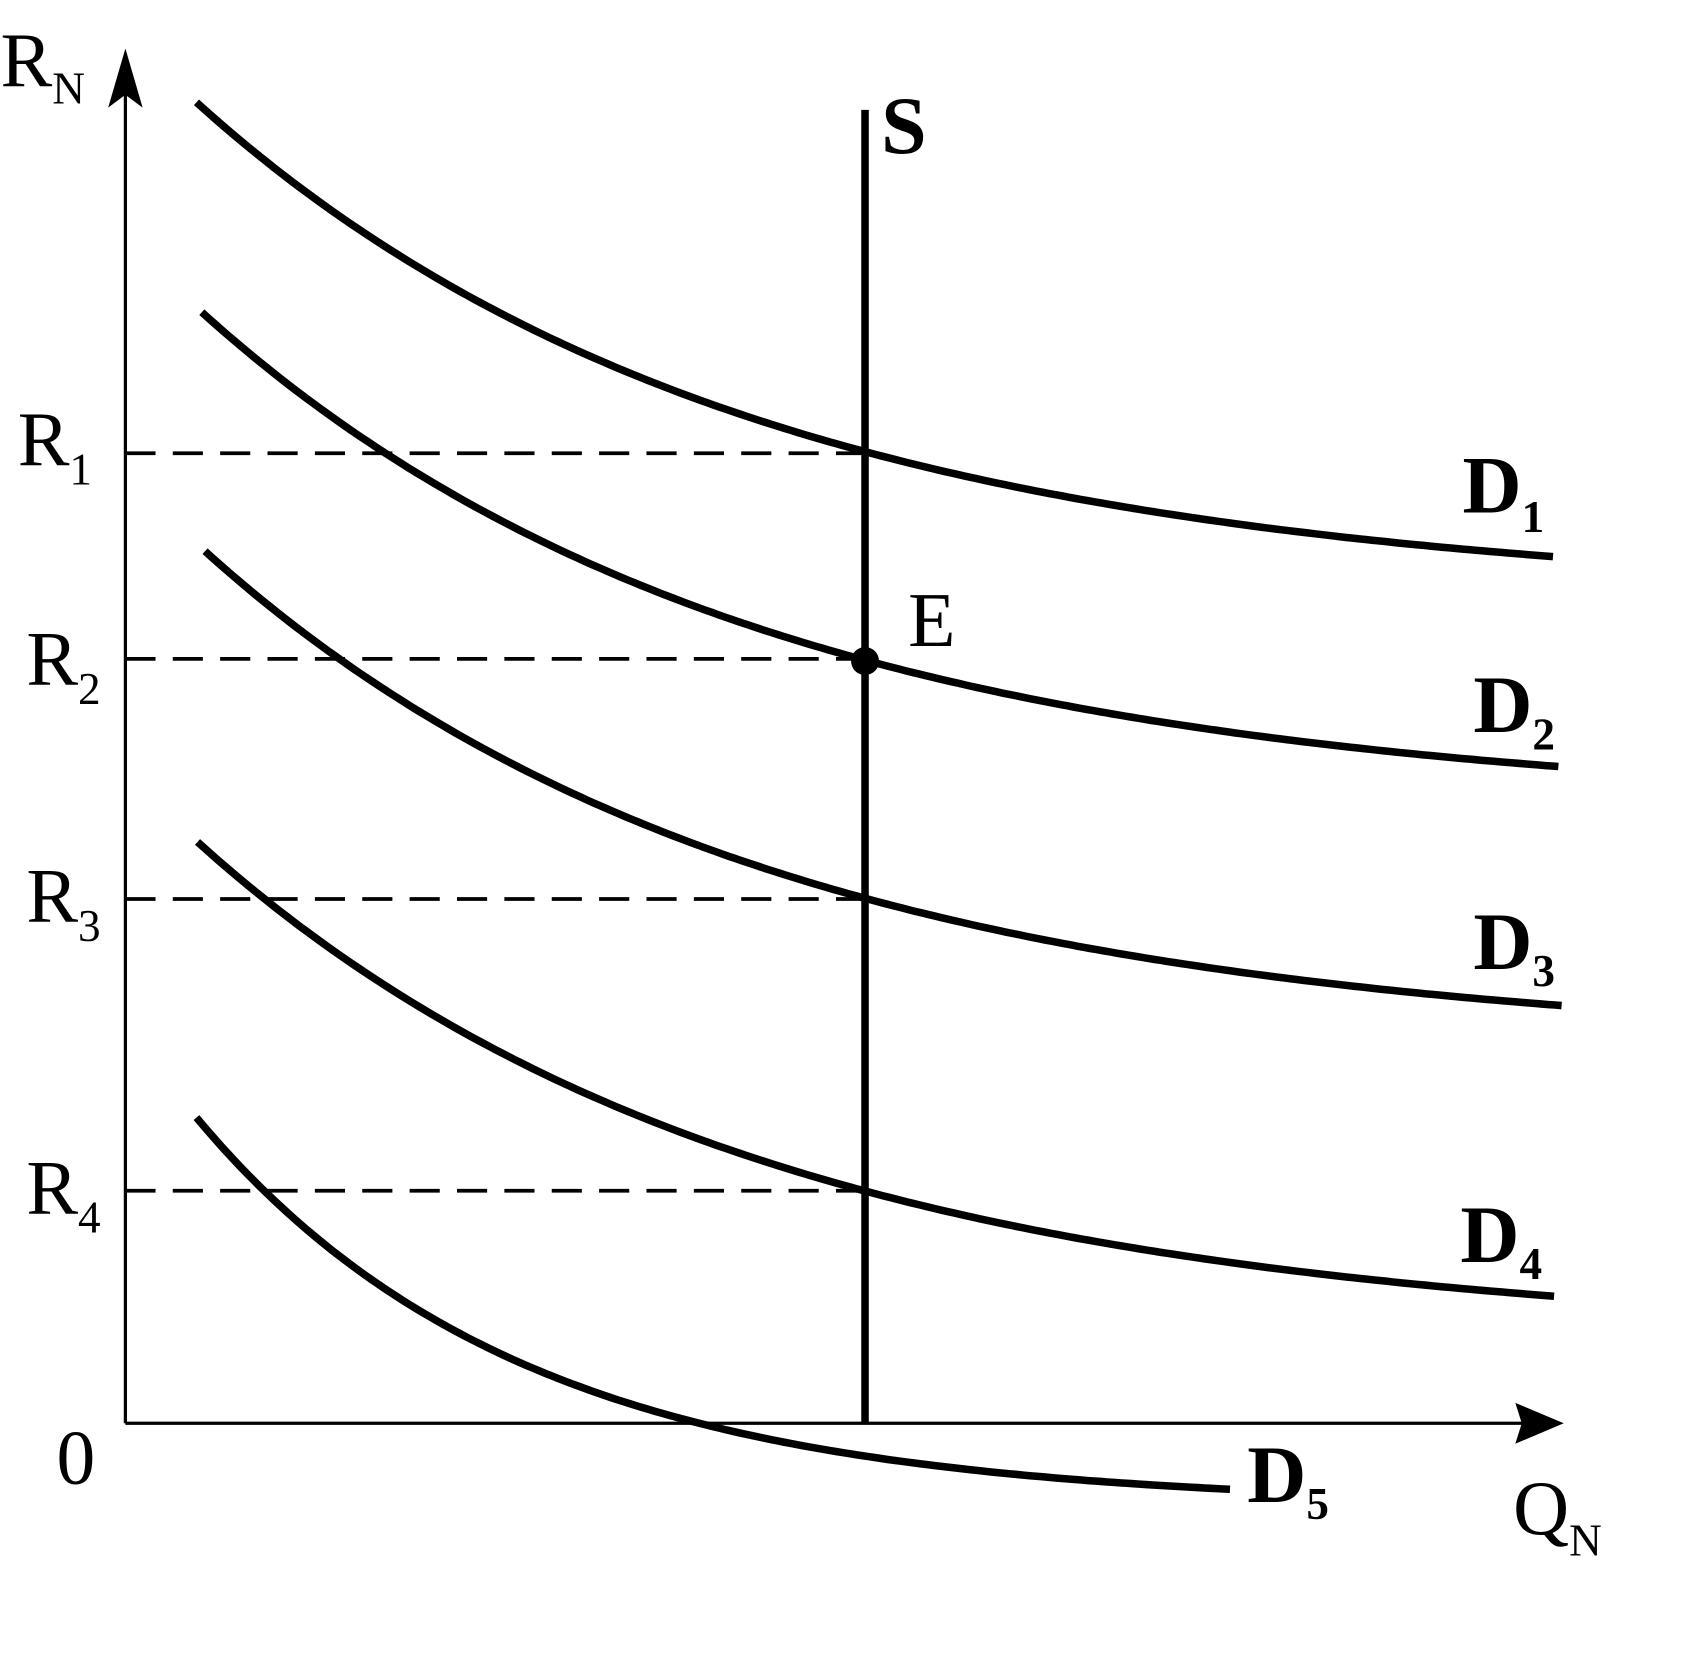 The width and height of the screenshot is (1687, 1658). What do you see at coordinates (43, 65) in the screenshot?
I see `y-axis-label: RN` at bounding box center [43, 65].